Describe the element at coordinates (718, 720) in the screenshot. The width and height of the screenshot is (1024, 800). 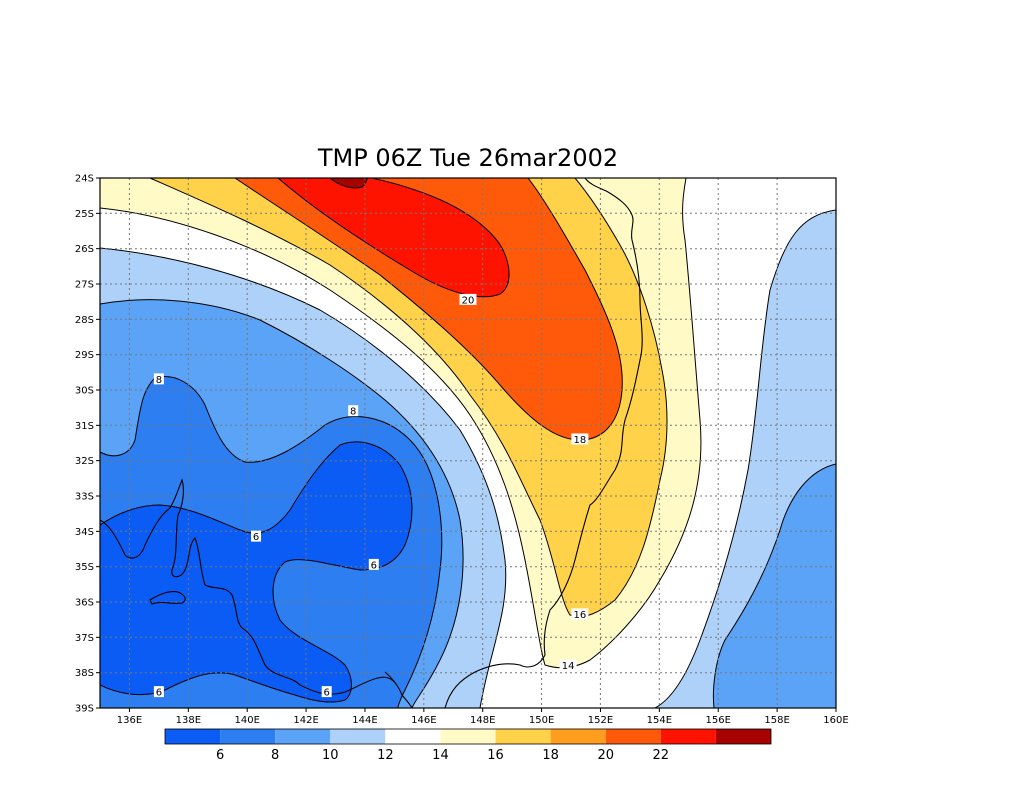
I see `lon-tick-label: 156E` at that location.